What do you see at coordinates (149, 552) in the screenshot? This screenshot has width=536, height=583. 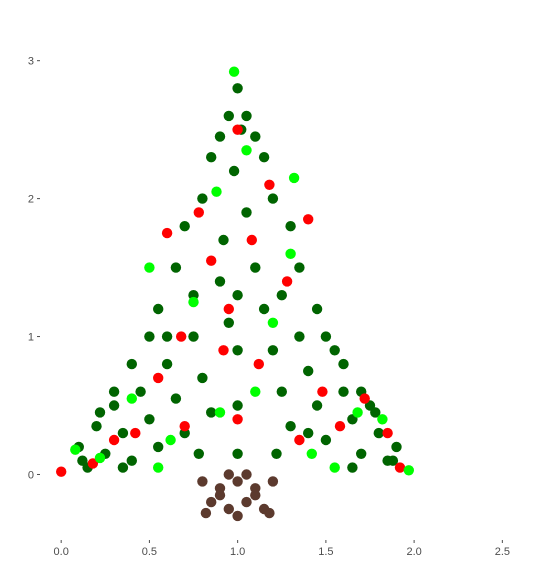 I see `x-tick-label: 0.5` at bounding box center [149, 552].